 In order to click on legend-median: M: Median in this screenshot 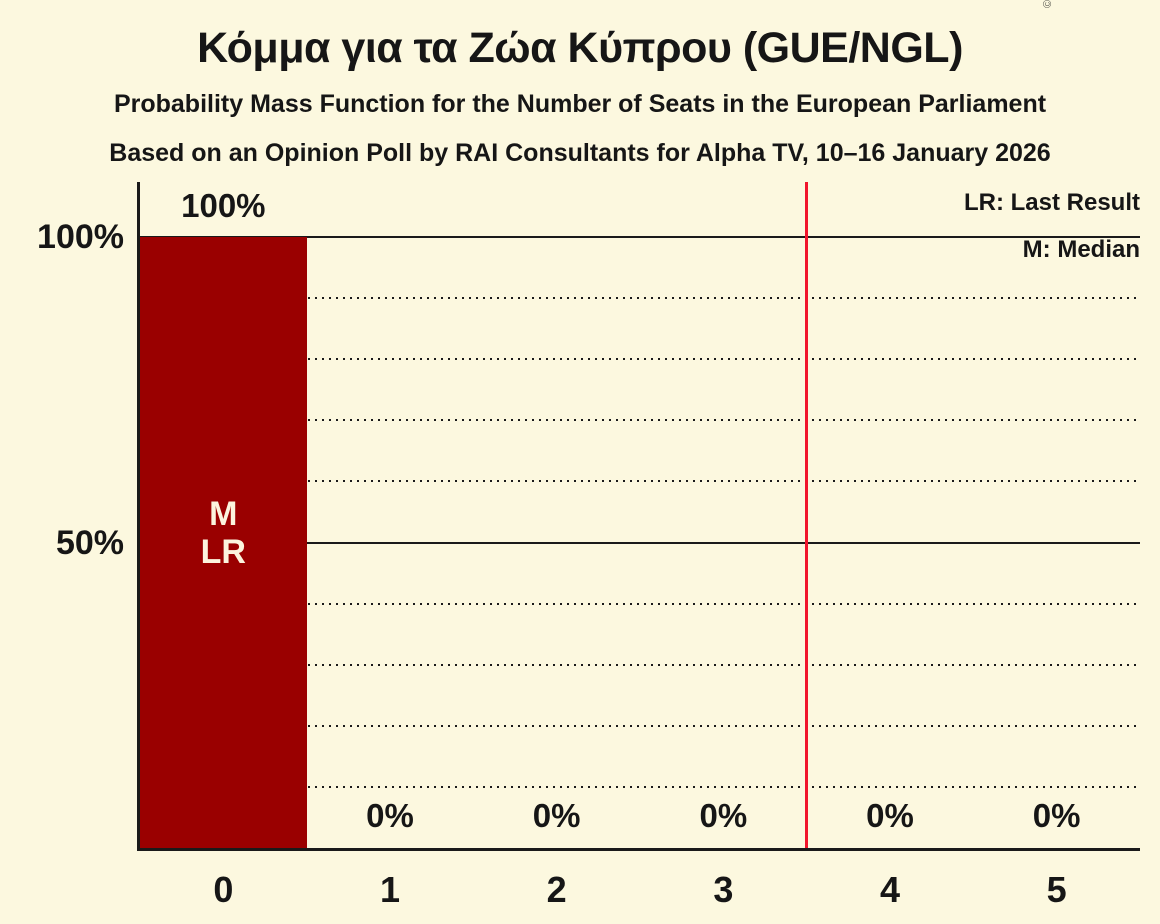, I will do `click(1081, 249)`.